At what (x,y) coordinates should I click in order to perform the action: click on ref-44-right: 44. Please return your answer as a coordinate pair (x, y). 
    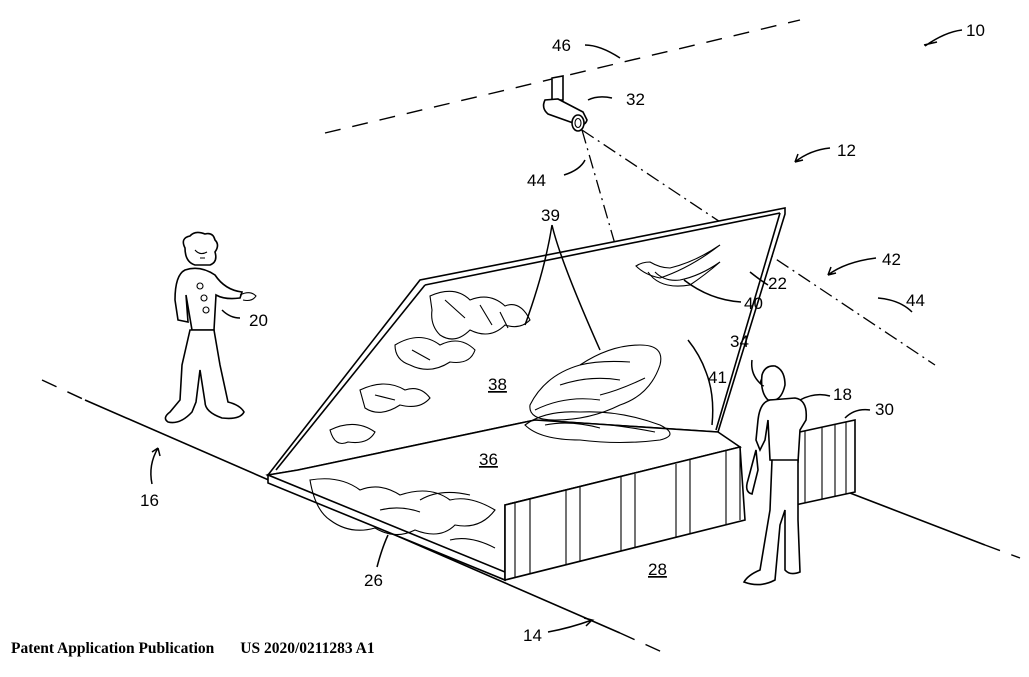
    Looking at the image, I should click on (915, 300).